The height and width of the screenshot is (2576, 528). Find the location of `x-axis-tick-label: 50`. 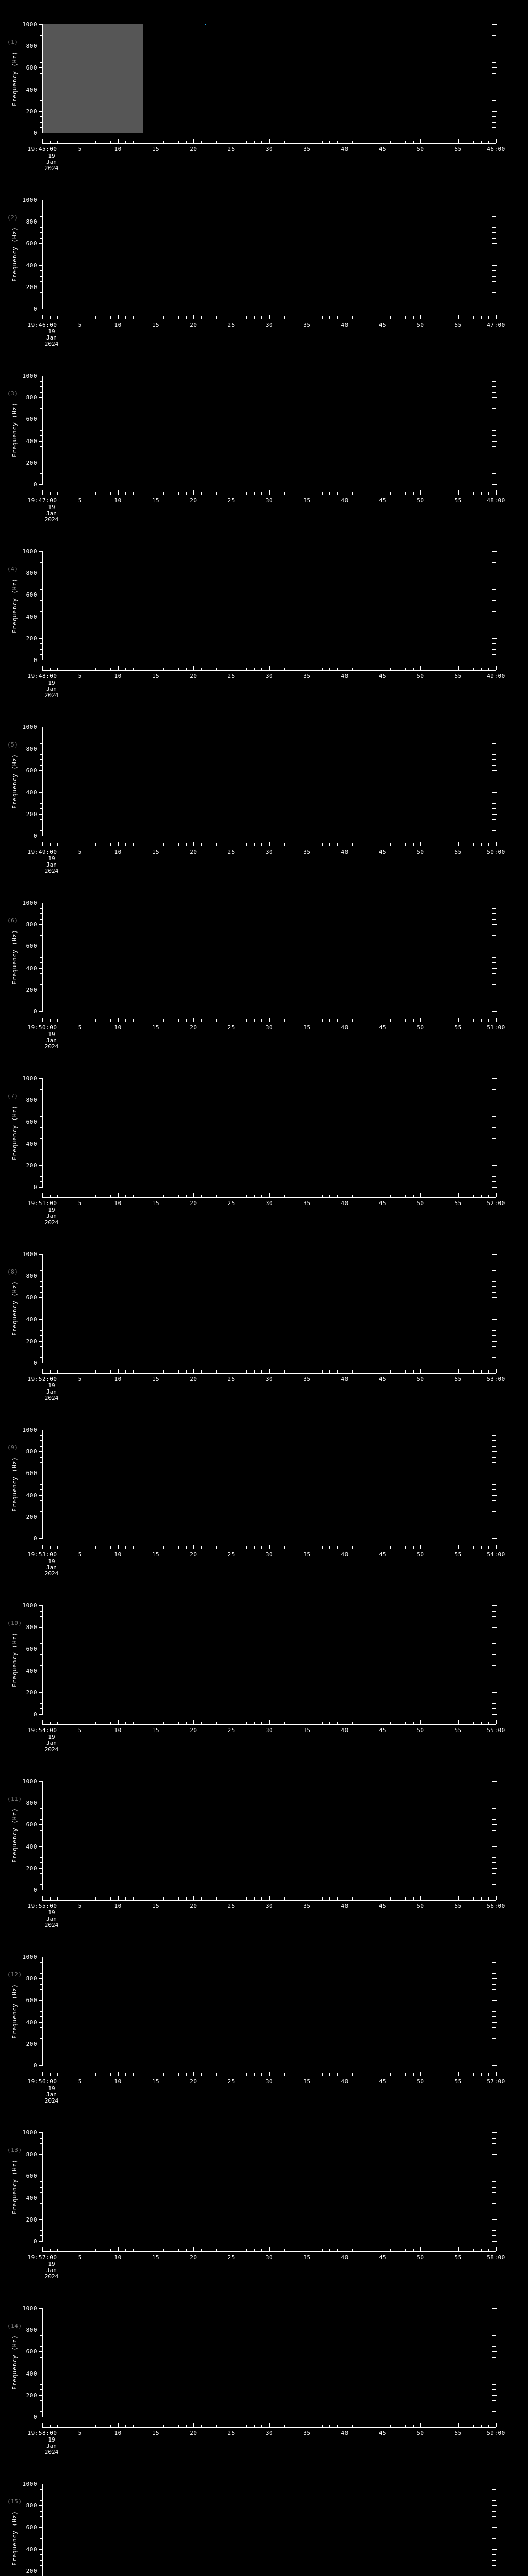

x-axis-tick-label: 50 is located at coordinates (420, 852).